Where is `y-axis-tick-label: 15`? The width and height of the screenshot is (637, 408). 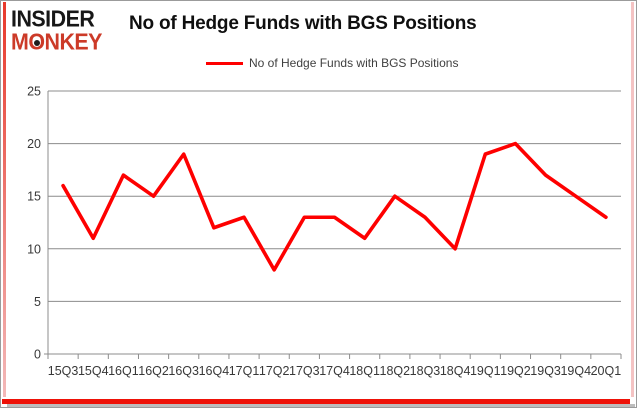
y-axis-tick-label: 15 is located at coordinates (34, 197).